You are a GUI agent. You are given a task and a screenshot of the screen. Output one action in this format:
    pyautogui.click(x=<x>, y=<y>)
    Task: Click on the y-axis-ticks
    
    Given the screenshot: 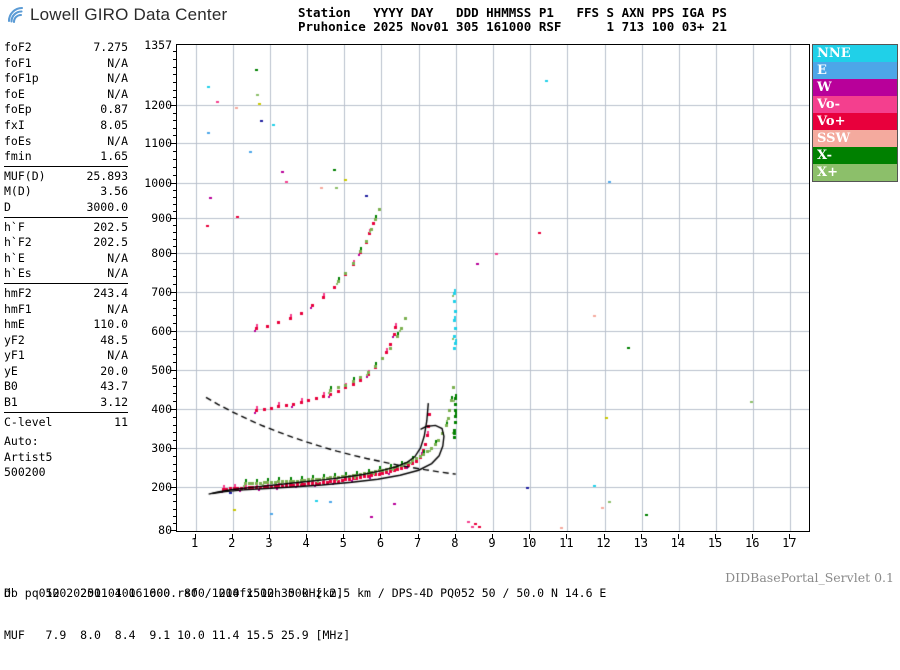 What is the action you would take?
    pyautogui.click(x=173, y=288)
    